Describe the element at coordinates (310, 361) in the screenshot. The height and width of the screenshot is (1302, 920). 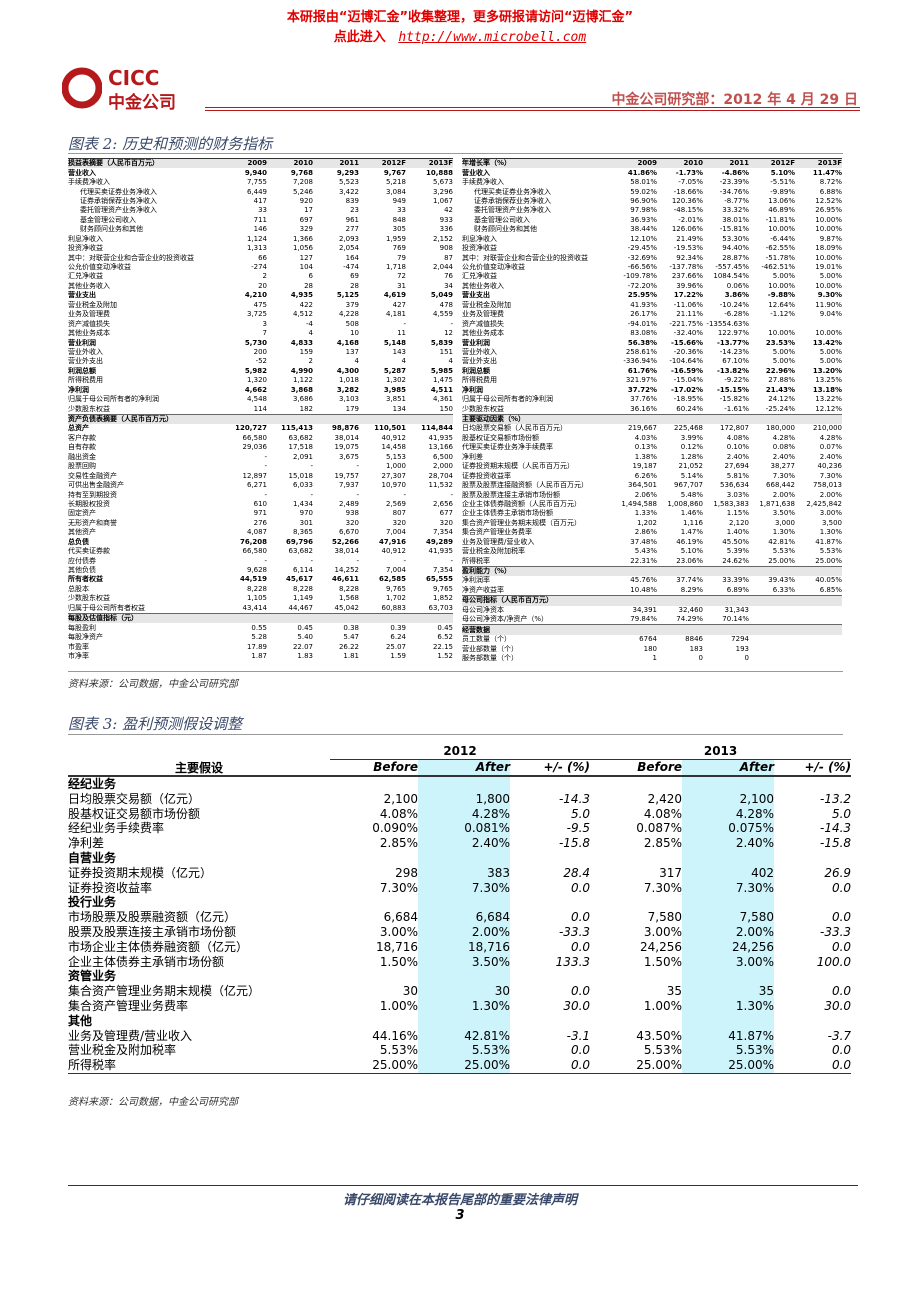
I see `cell: 2` at that location.